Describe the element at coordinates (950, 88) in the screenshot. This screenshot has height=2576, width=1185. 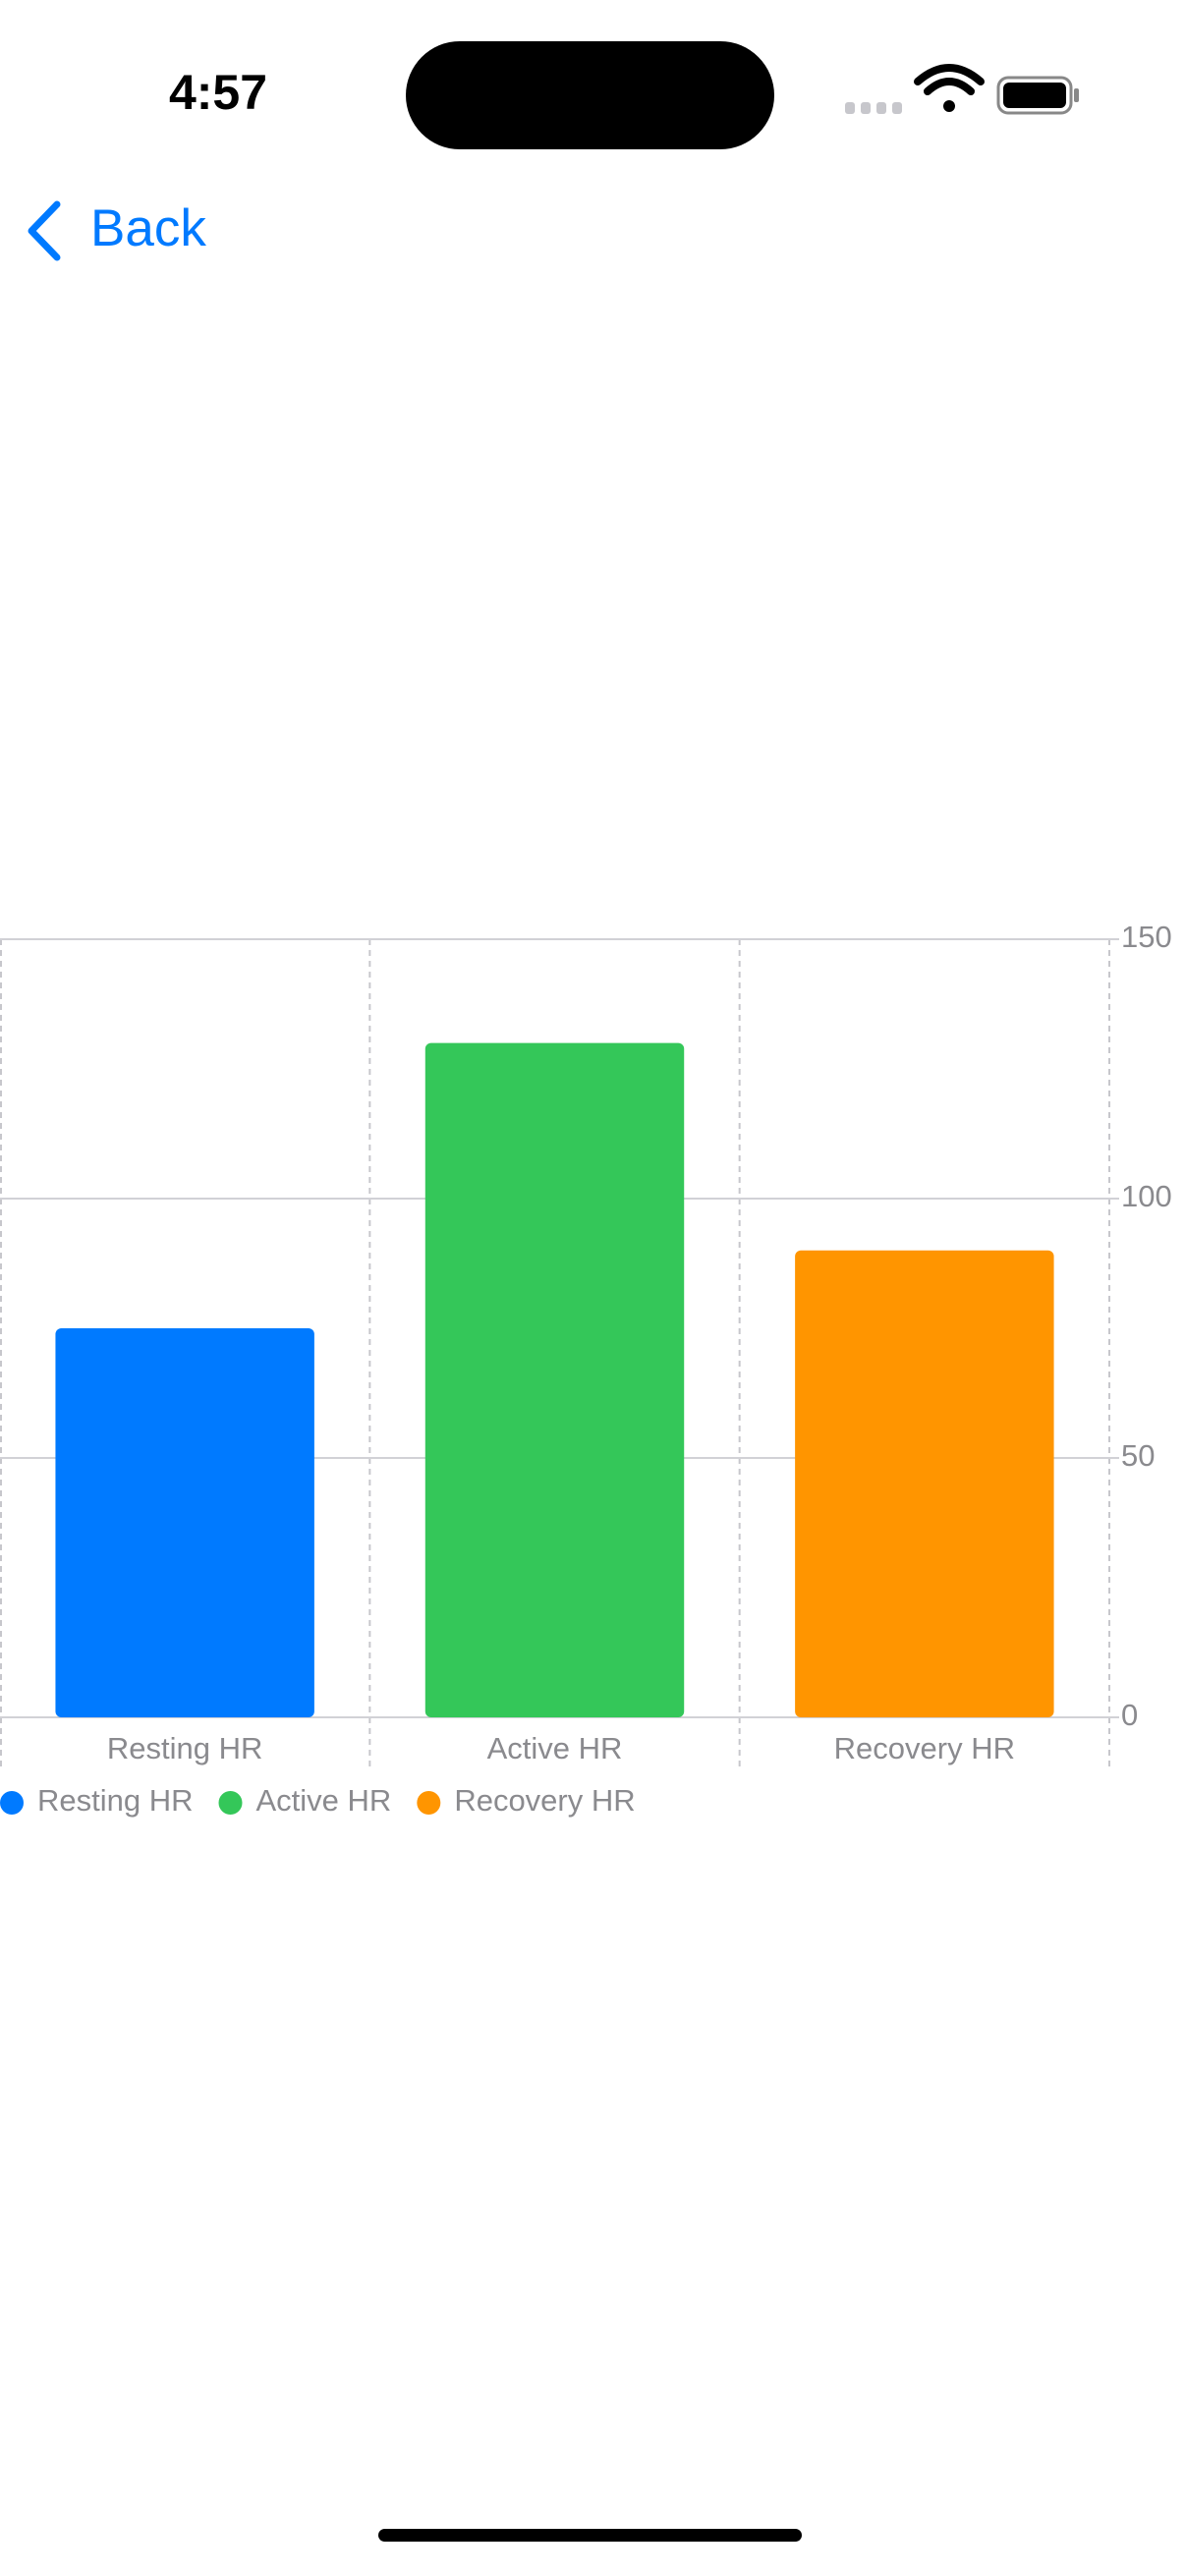
I see `wifi` at that location.